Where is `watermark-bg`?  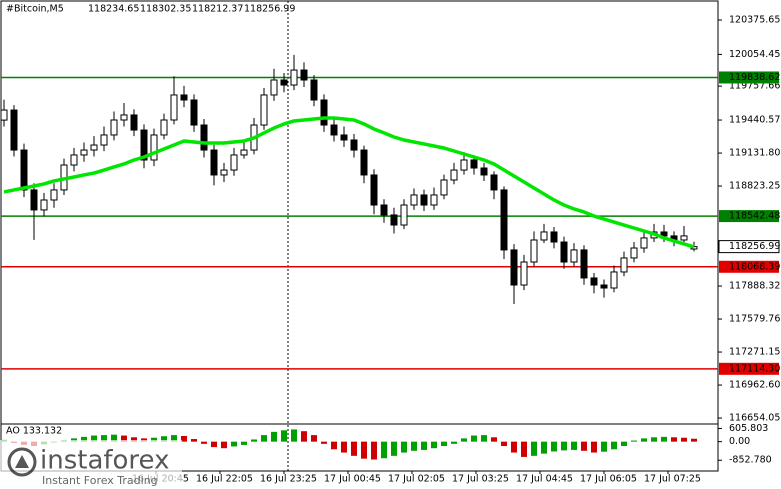 watermark-bg is located at coordinates (91, 464).